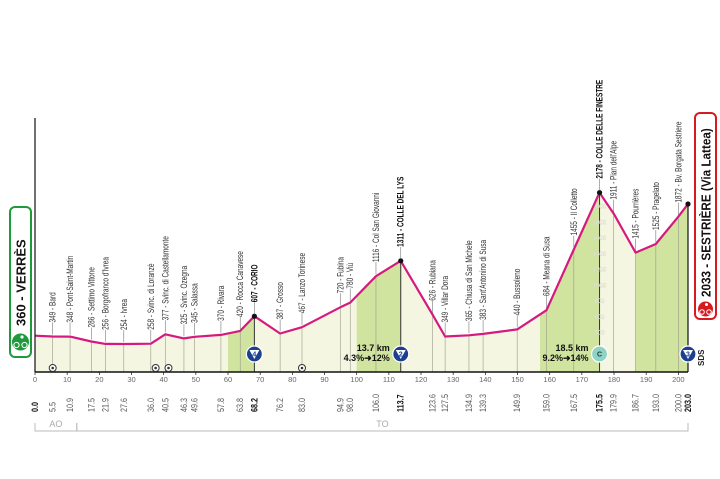  I want to click on km-label: 149.9, so click(517, 403).